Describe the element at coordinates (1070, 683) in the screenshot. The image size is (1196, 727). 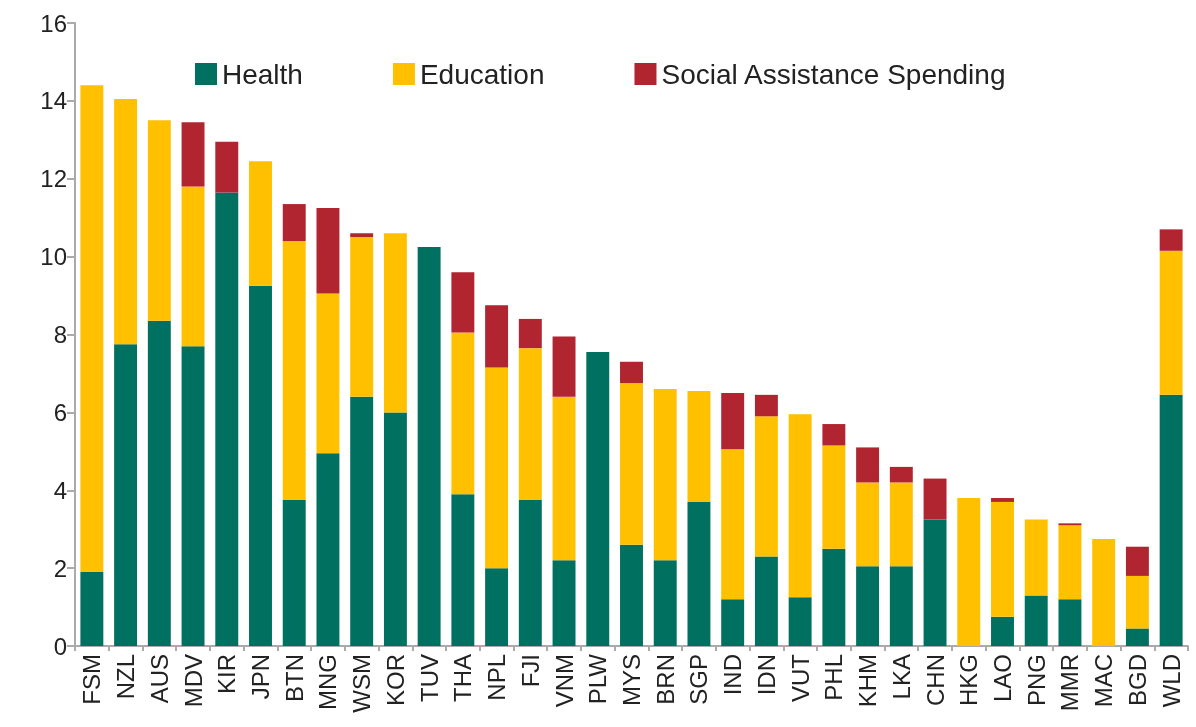
I see `x-tick-label: MMR` at that location.